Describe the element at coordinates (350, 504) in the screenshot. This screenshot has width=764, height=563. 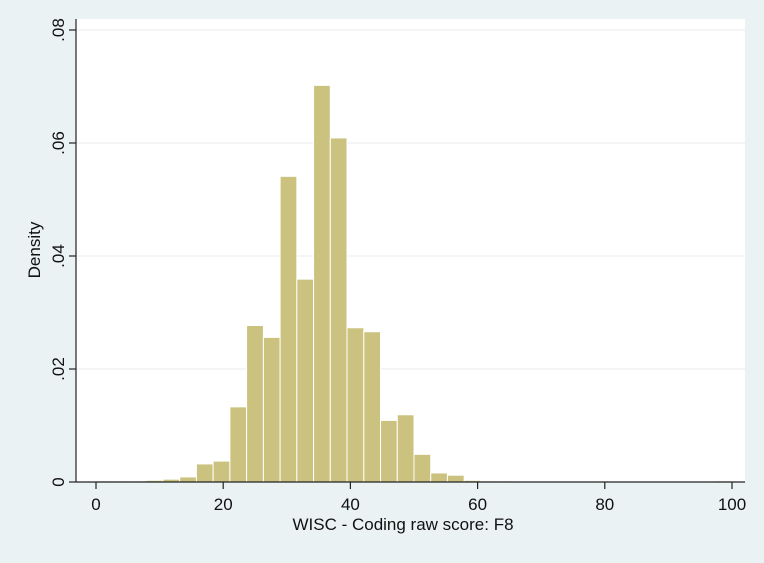
I see `x-tick-label: 40` at that location.